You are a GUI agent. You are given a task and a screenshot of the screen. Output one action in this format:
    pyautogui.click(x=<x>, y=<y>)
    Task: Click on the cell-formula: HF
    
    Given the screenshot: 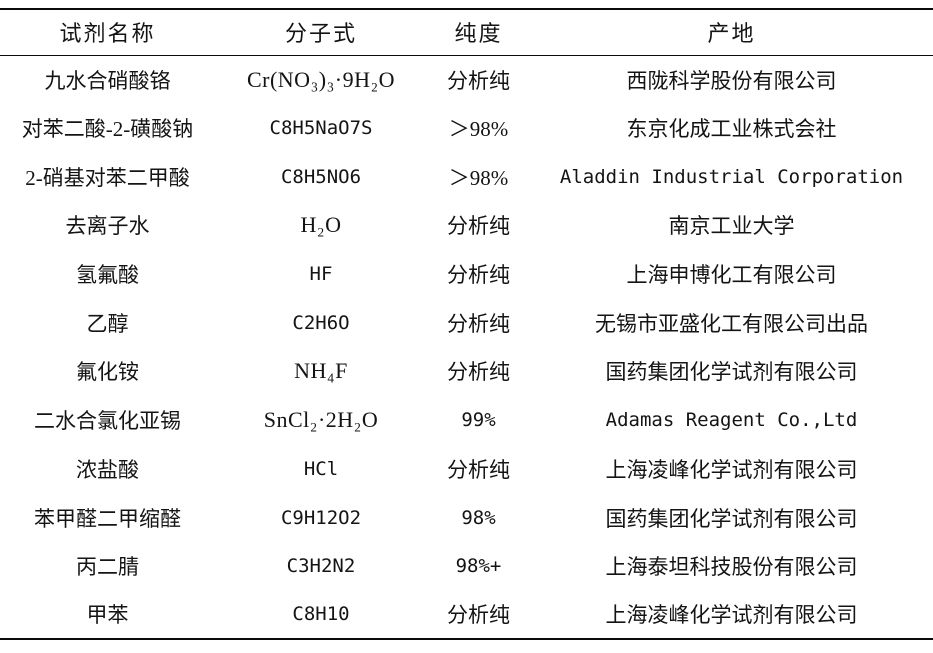 What is the action you would take?
    pyautogui.click(x=321, y=274)
    